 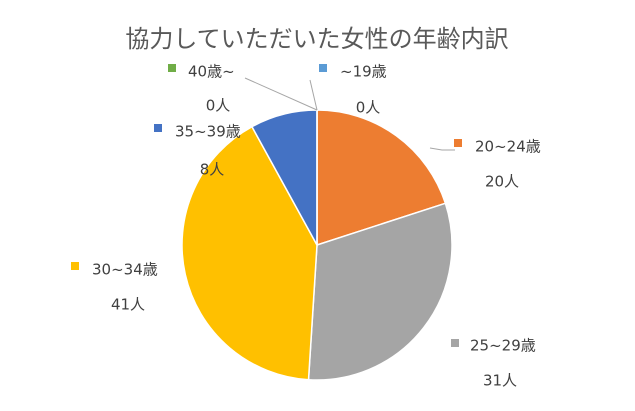 I want to click on value-label: 41人, so click(x=128, y=305).